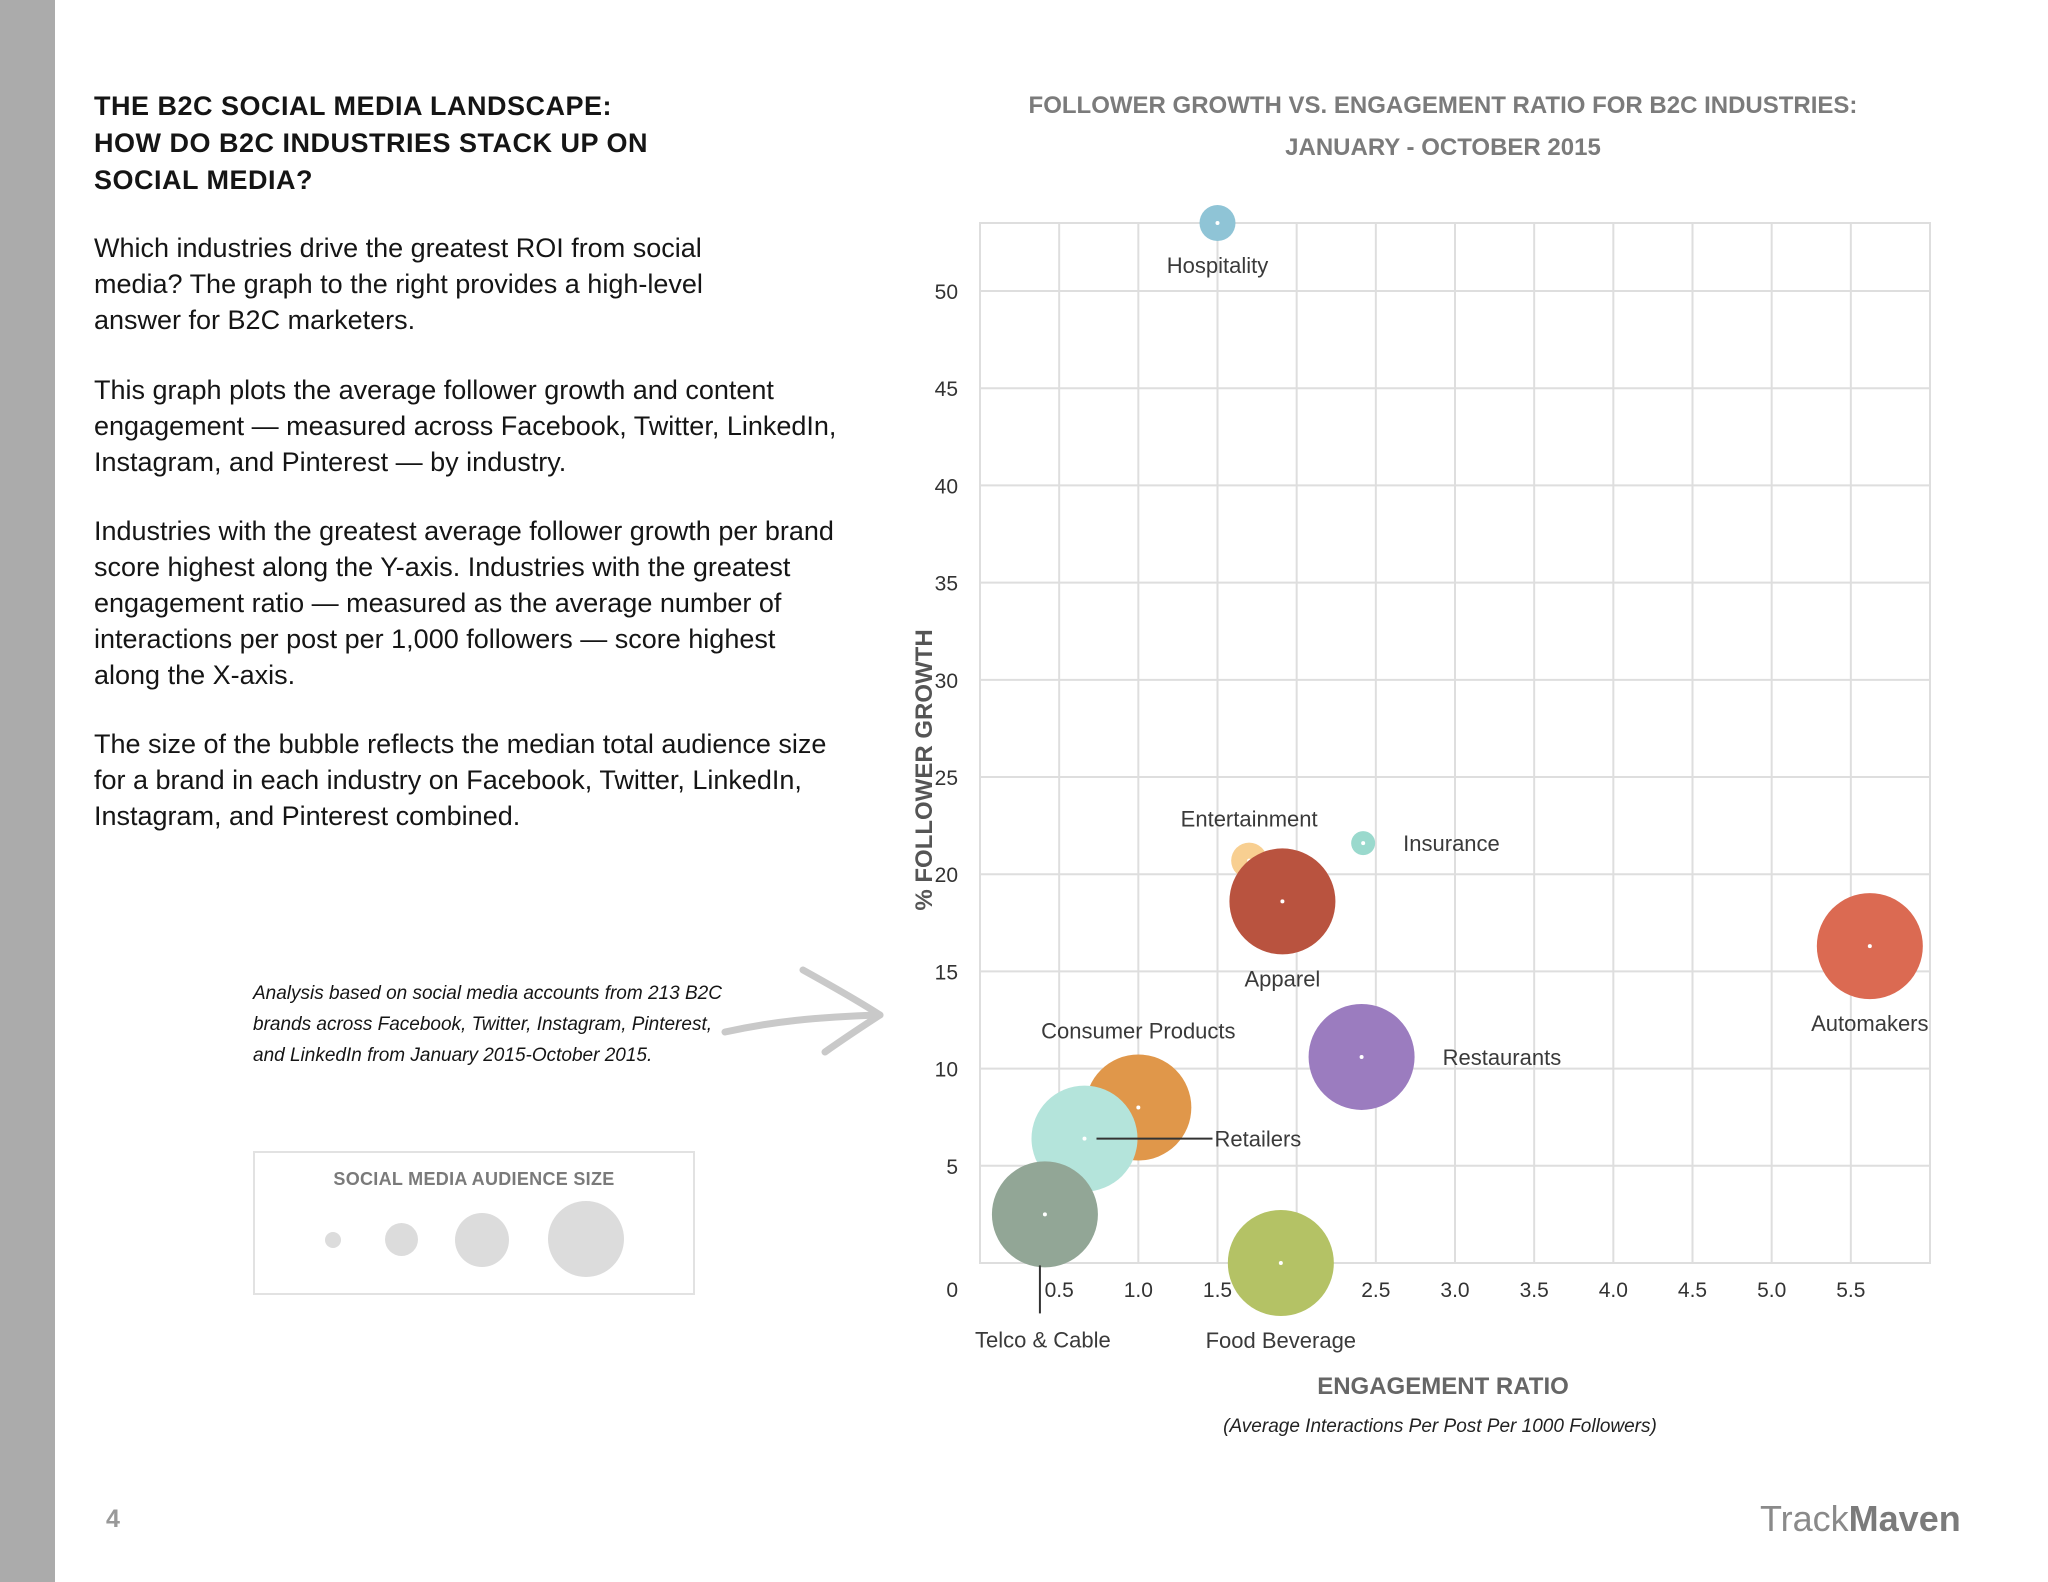 The image size is (2048, 1582). Describe the element at coordinates (1282, 978) in the screenshot. I see `bubble-label: Apparel` at that location.